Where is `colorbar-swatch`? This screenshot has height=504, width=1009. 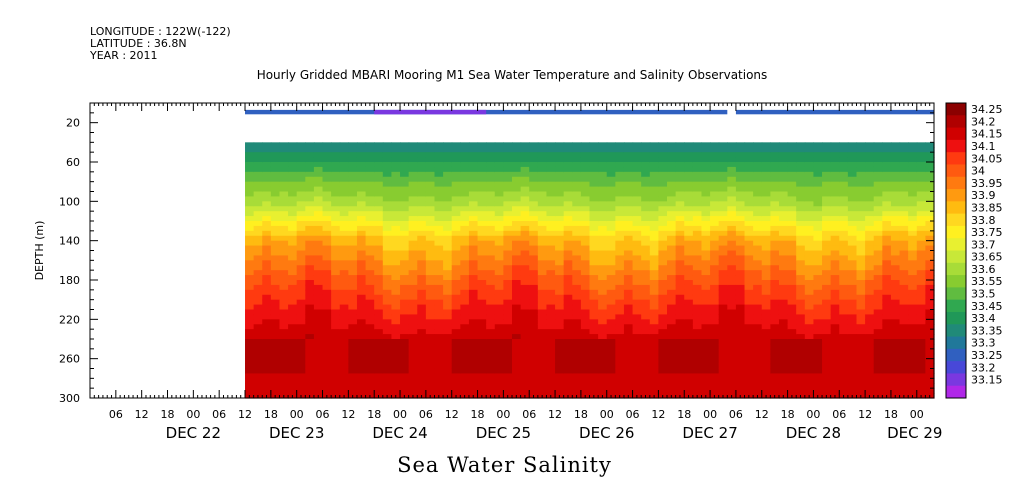
colorbar-swatch is located at coordinates (956, 355).